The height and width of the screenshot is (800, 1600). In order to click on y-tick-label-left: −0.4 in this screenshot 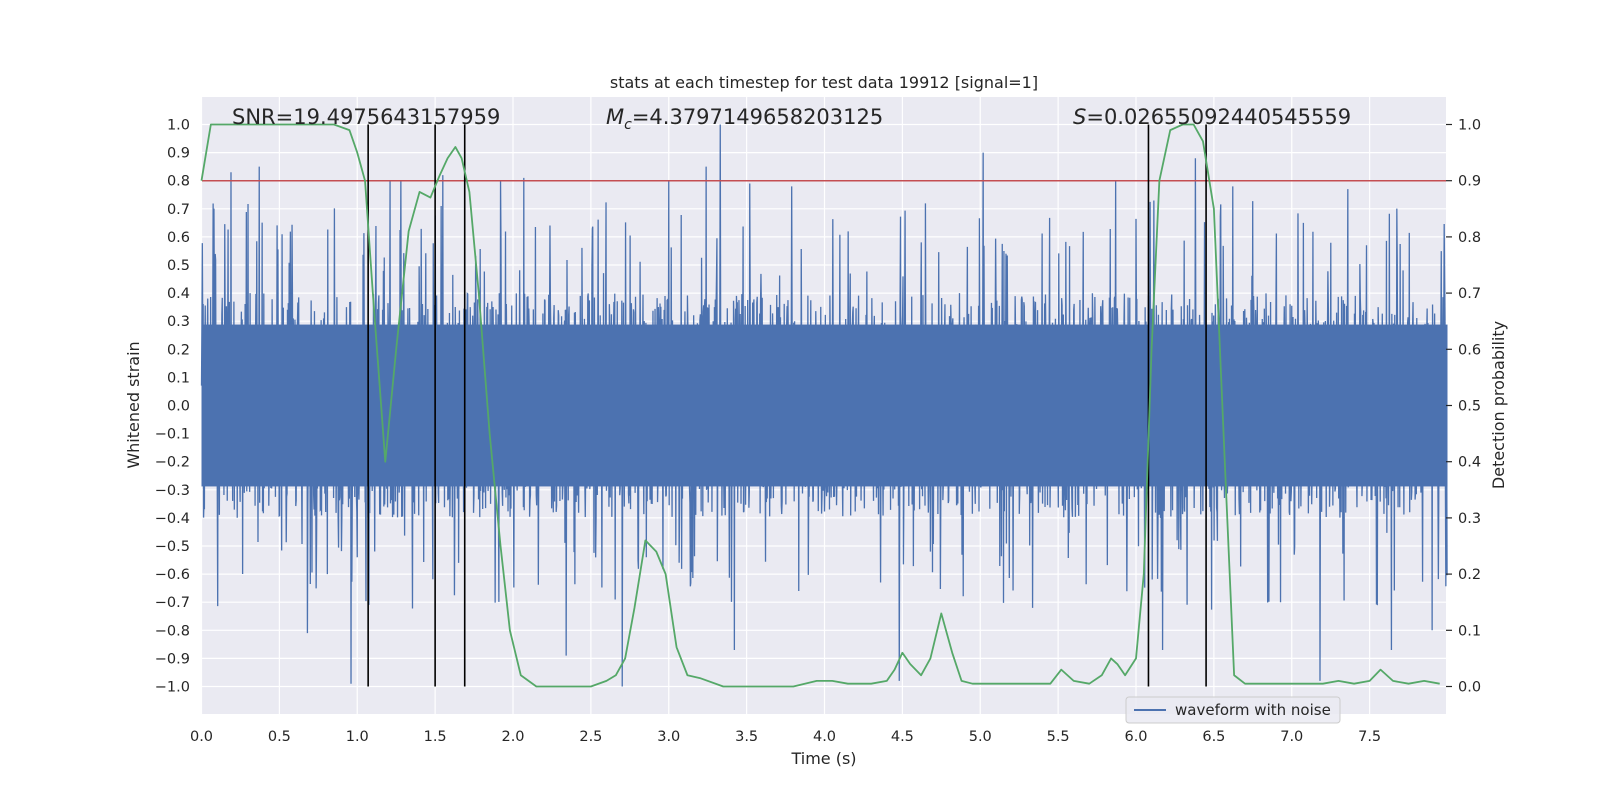, I will do `click(172, 519)`.